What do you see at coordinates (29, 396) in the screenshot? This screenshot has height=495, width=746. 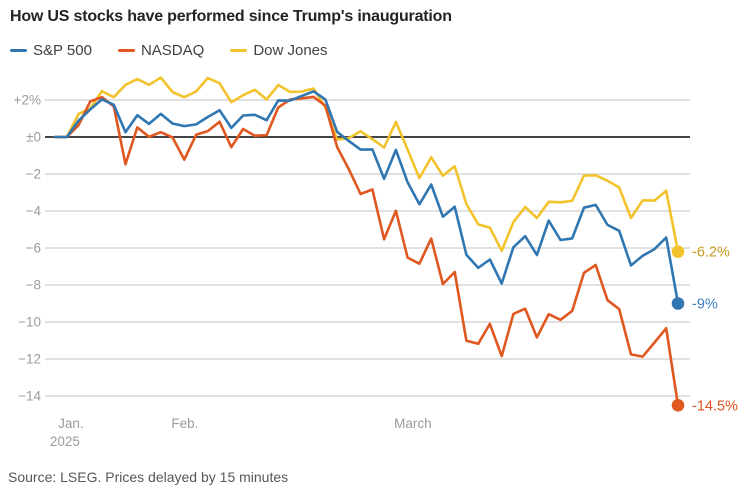 I see `y-tick-label: −14` at bounding box center [29, 396].